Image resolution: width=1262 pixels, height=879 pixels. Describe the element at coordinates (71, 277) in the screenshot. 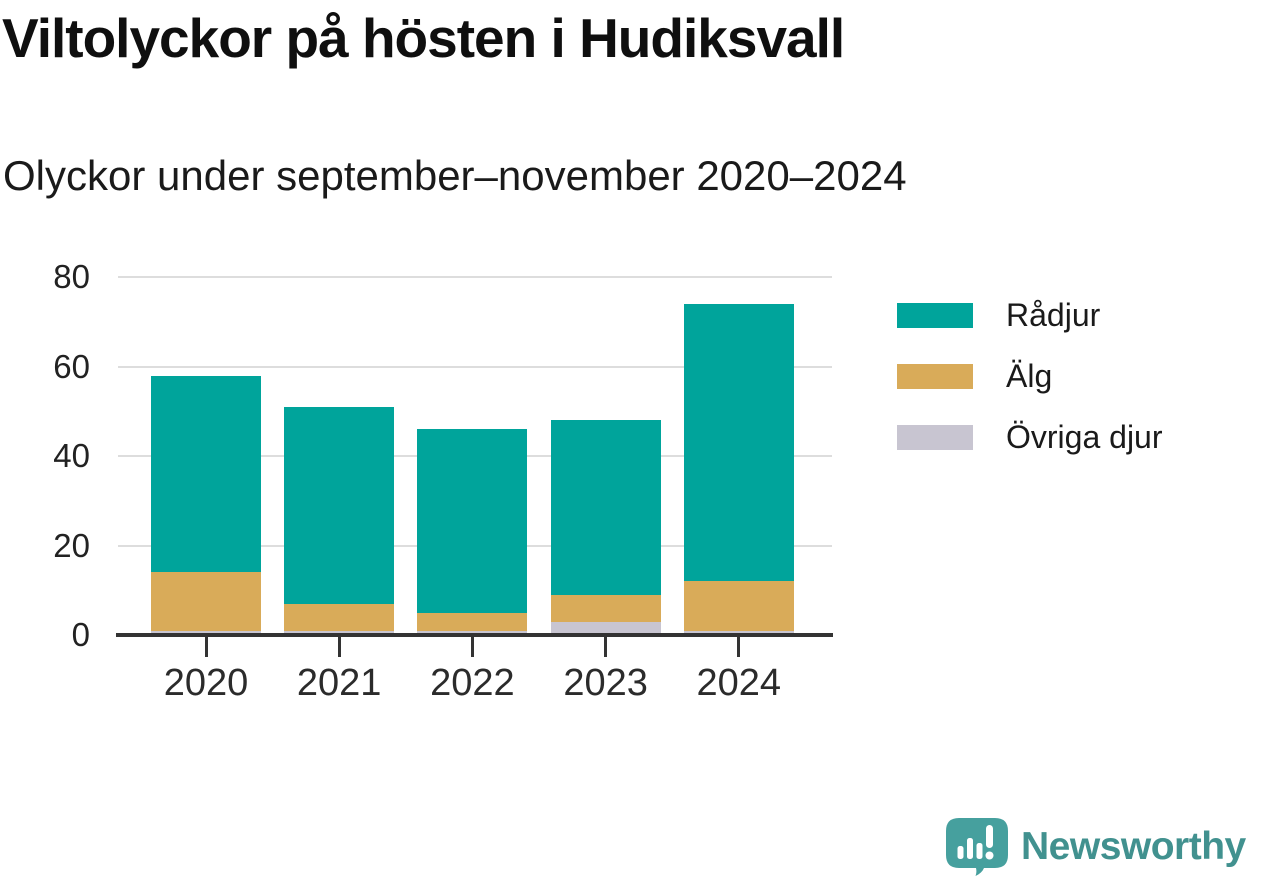

I see `y-axis-tick-label: 80` at that location.